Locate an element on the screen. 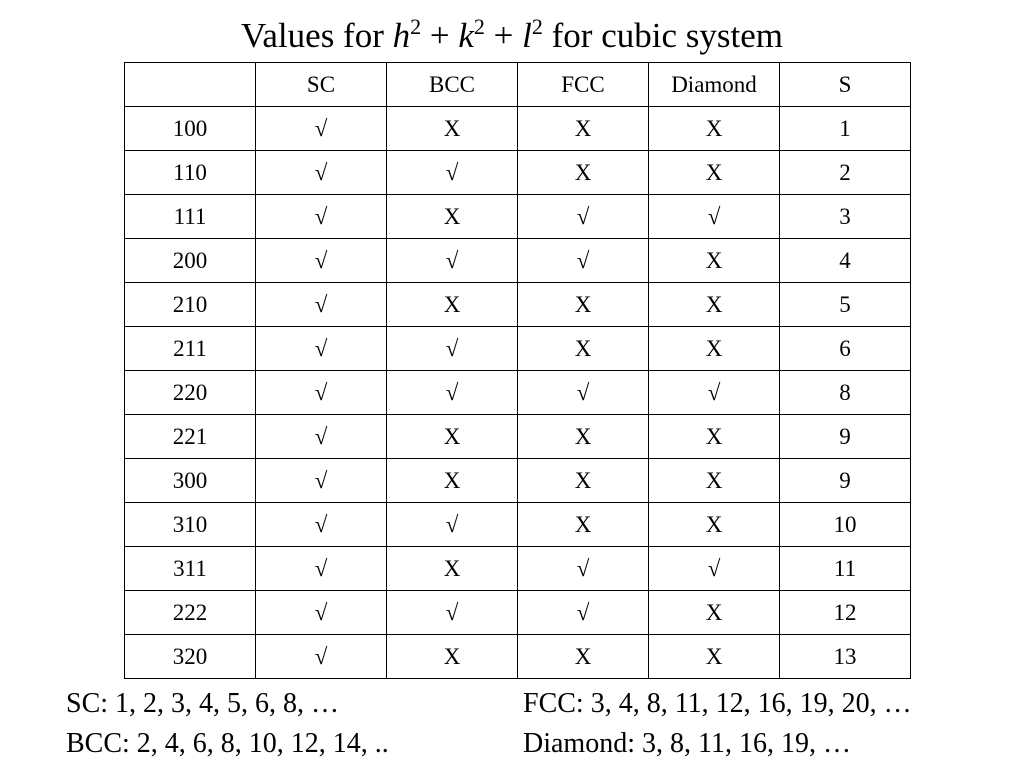  cell: 13 is located at coordinates (845, 656).